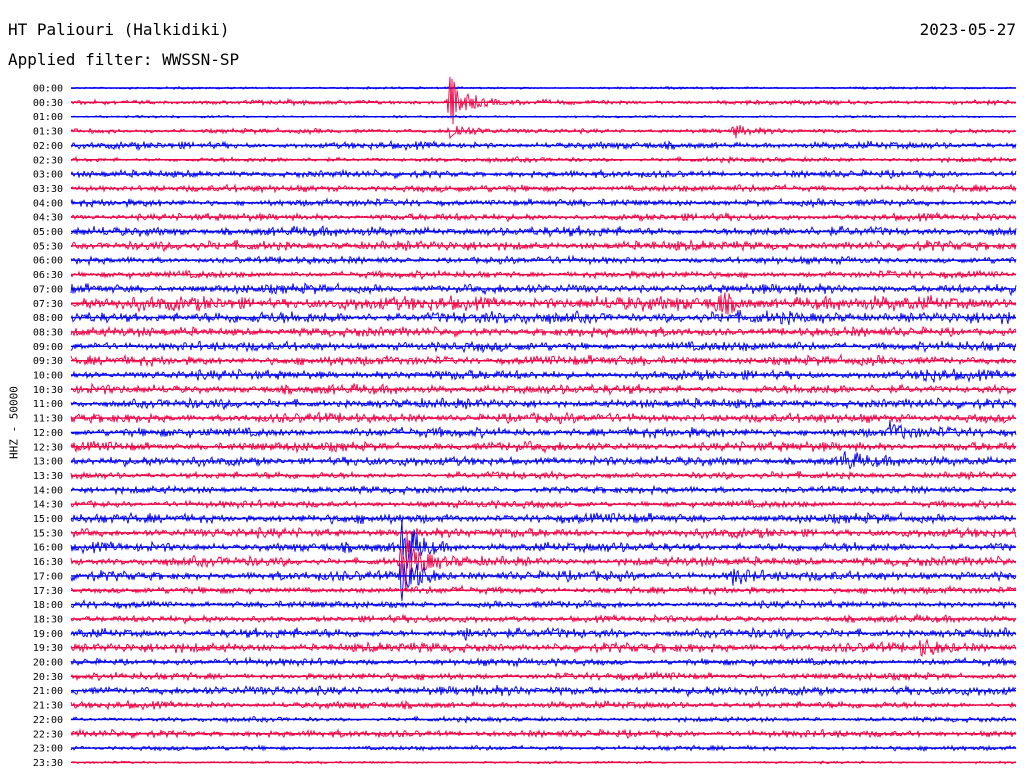 The width and height of the screenshot is (1024, 780). What do you see at coordinates (48, 648) in the screenshot?
I see `row-time-label: 19:30` at bounding box center [48, 648].